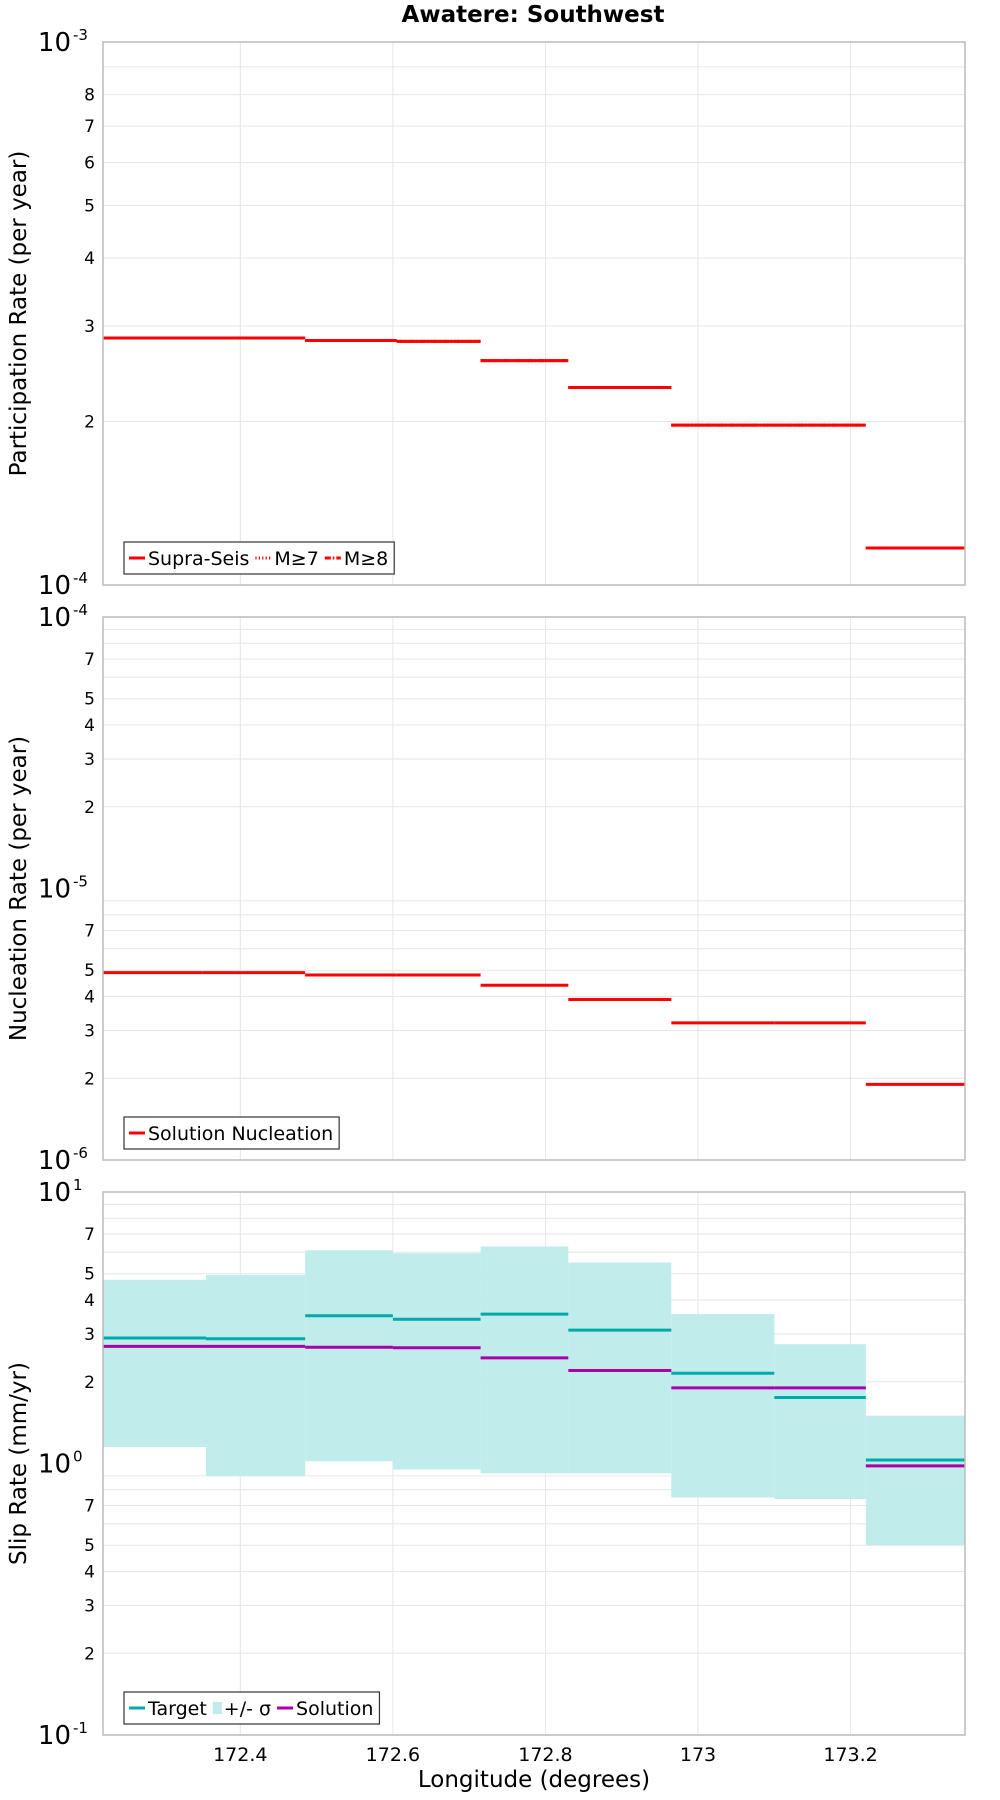 Image resolution: width=1000 pixels, height=1800 pixels. I want to click on x-tick-label: 172.6, so click(393, 1755).